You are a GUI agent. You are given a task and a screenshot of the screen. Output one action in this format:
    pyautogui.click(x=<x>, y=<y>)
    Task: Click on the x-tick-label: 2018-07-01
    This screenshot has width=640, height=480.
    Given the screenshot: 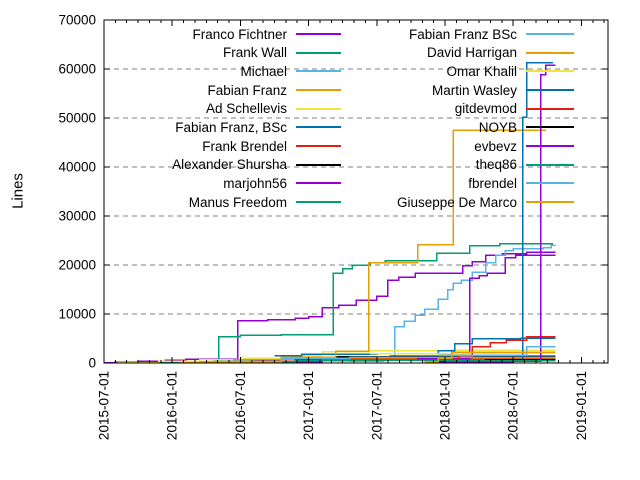 What is the action you would take?
    pyautogui.click(x=513, y=405)
    